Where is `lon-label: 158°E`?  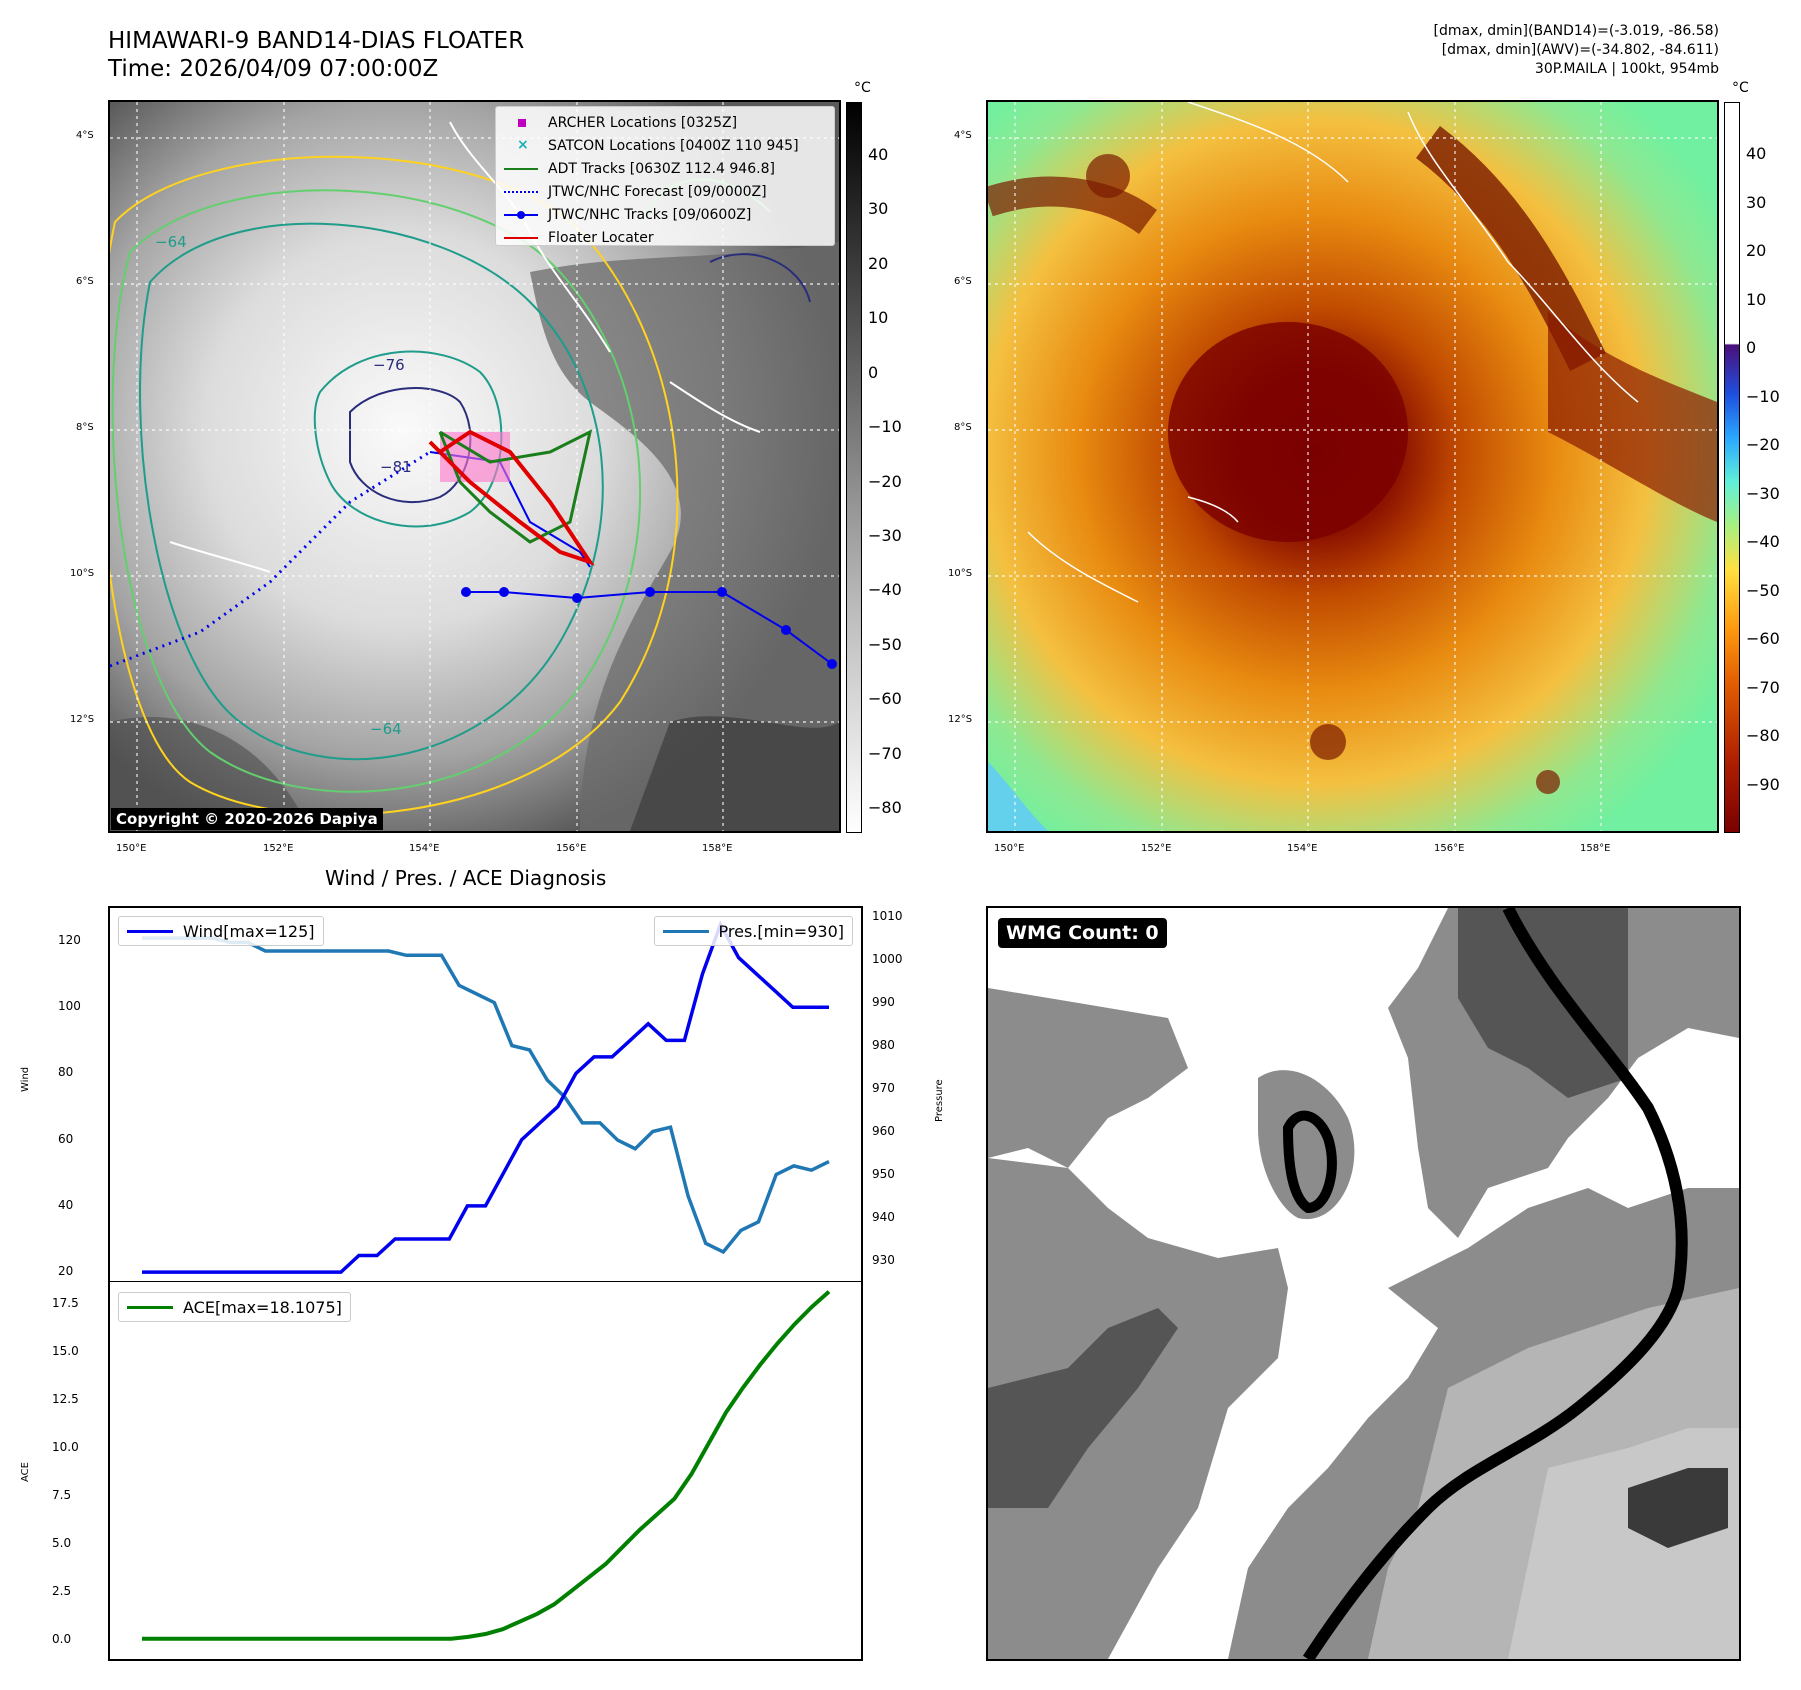 lon-label: 158°E is located at coordinates (1595, 848).